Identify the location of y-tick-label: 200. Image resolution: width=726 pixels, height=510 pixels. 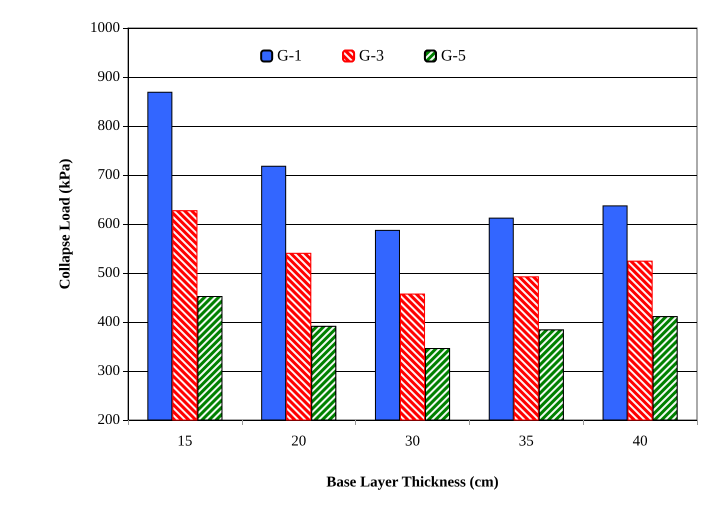
(109, 420).